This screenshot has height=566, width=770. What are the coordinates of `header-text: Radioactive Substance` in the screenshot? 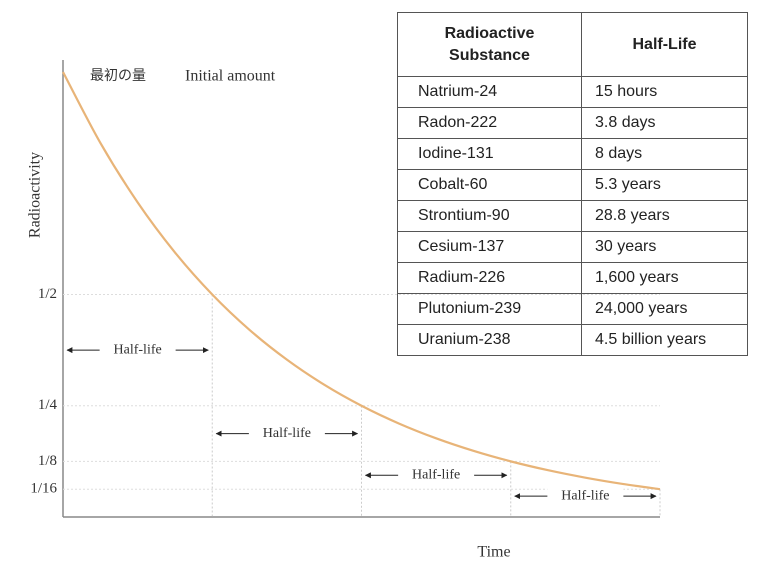 It's located at (489, 44).